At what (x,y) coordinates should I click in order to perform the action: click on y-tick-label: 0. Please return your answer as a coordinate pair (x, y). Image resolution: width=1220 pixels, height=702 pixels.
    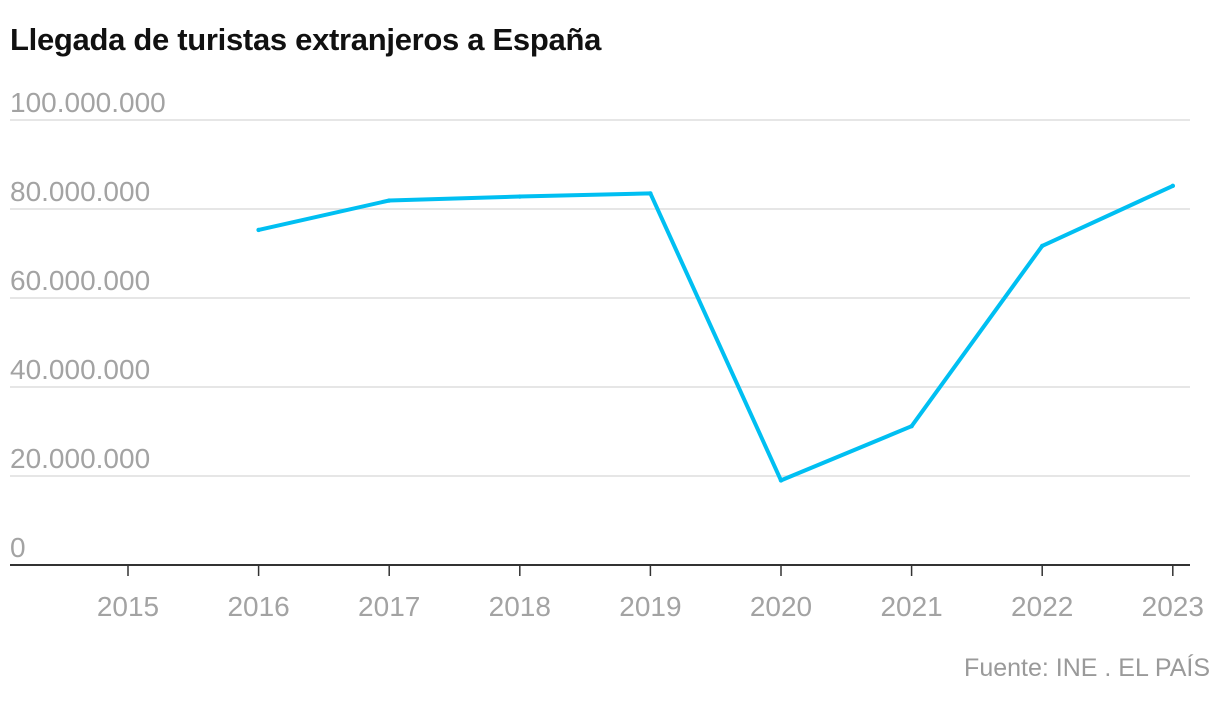
    Looking at the image, I should click on (18, 547).